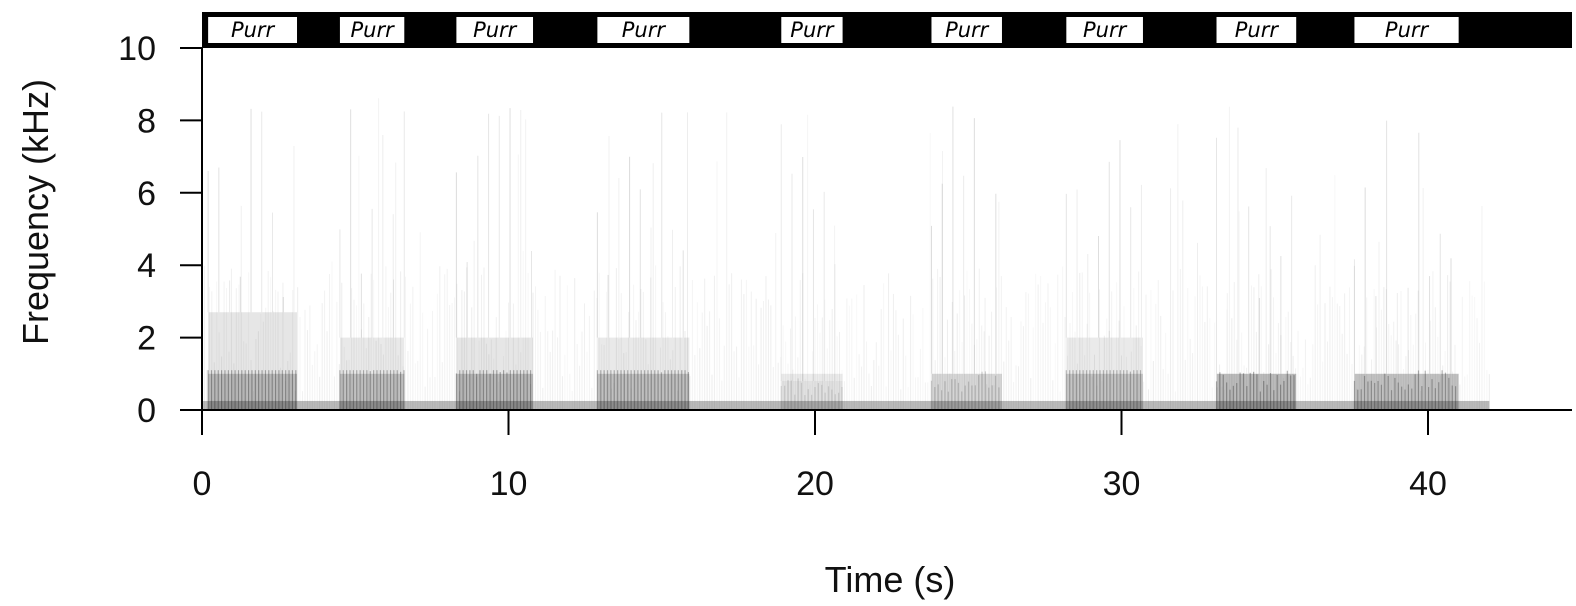 This screenshot has height=606, width=1576. What do you see at coordinates (137, 49) in the screenshot?
I see `y-tick-label: 10` at bounding box center [137, 49].